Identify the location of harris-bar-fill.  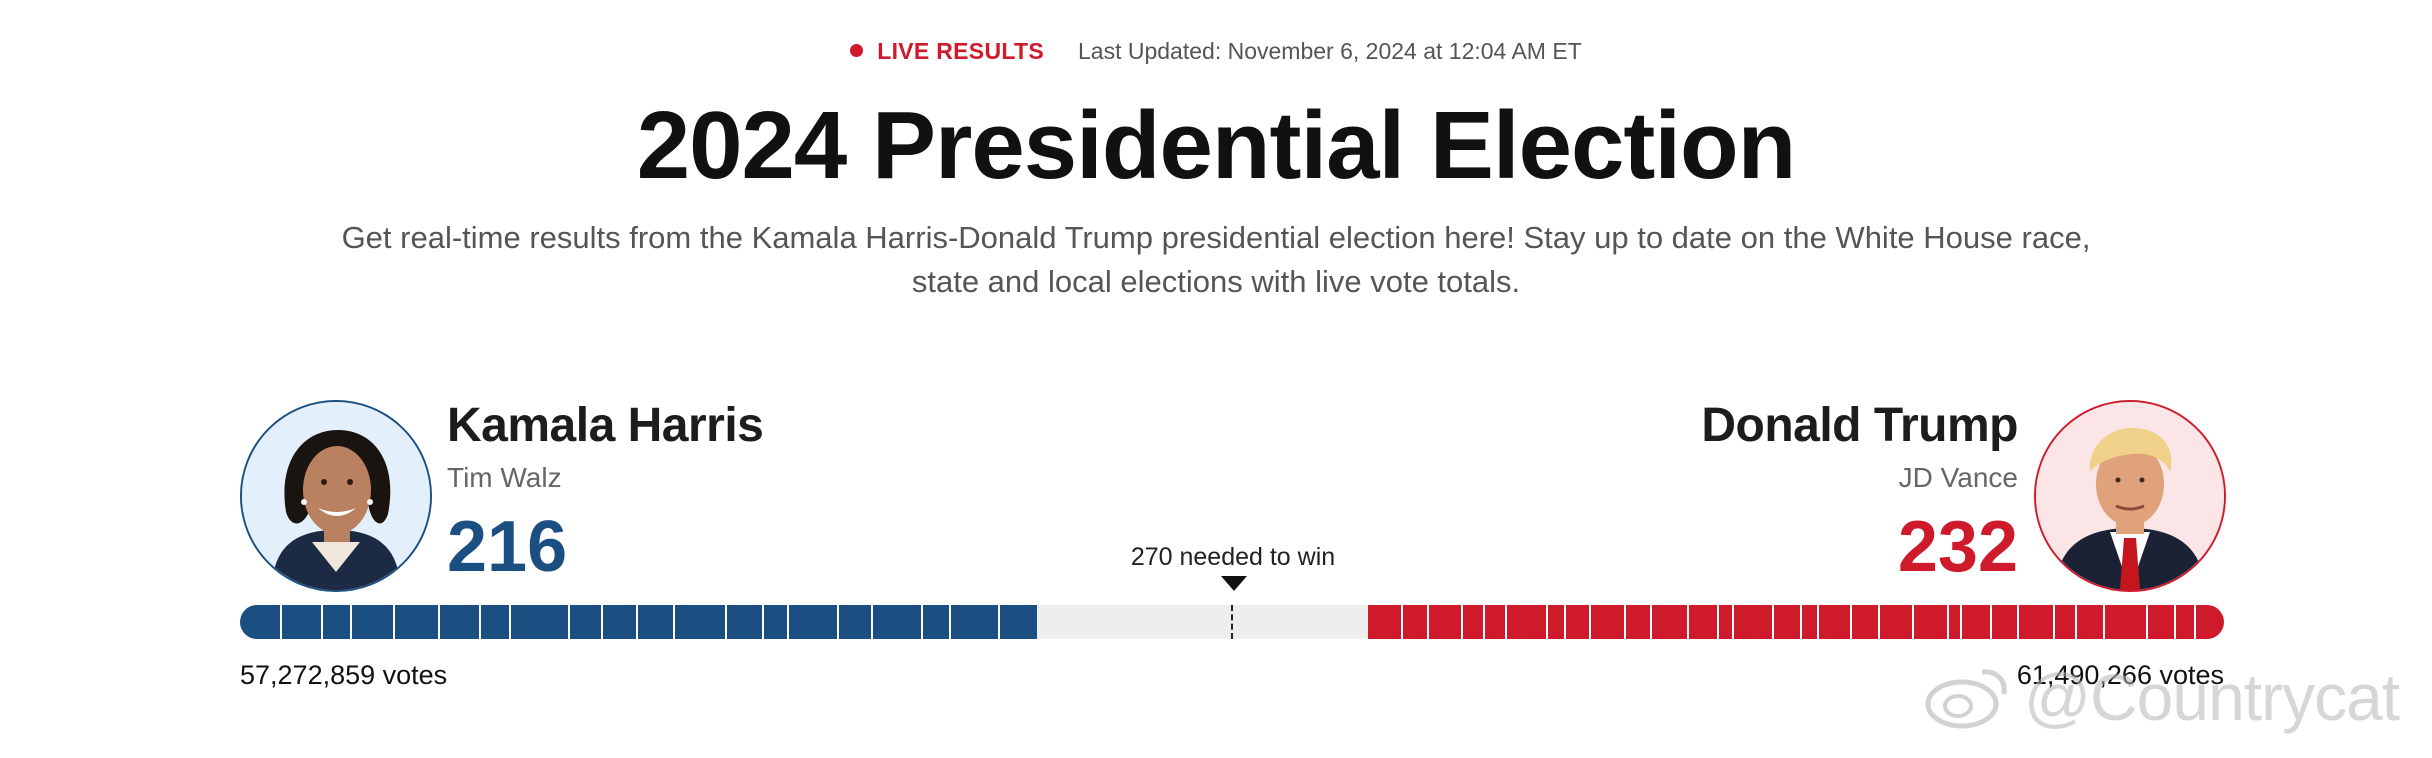
(638, 622).